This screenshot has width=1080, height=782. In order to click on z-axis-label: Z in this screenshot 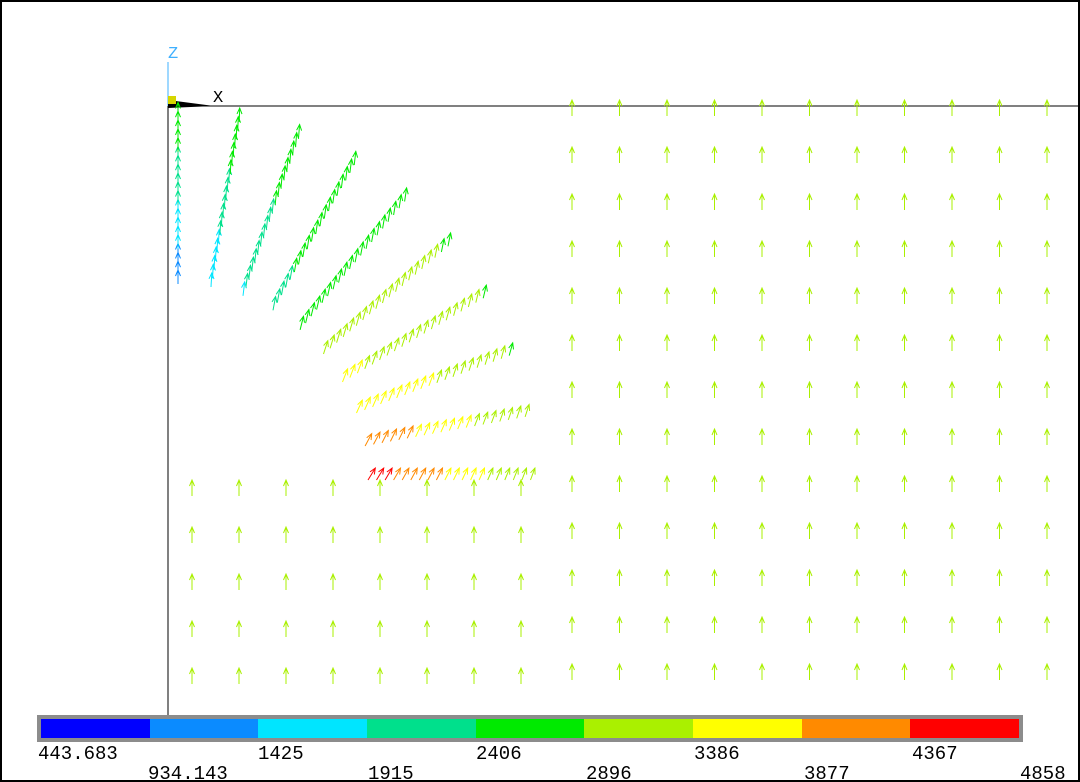, I will do `click(173, 54)`.